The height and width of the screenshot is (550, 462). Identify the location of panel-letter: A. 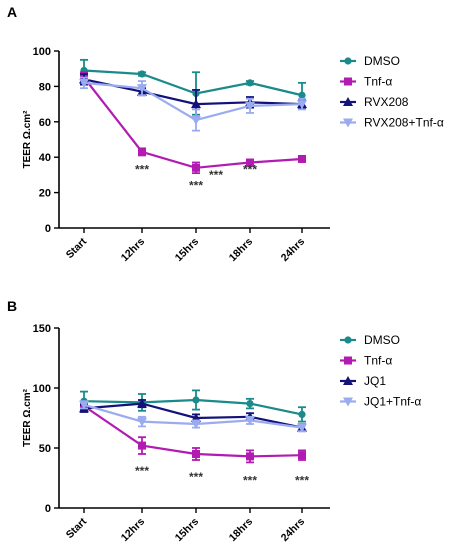
(12, 12).